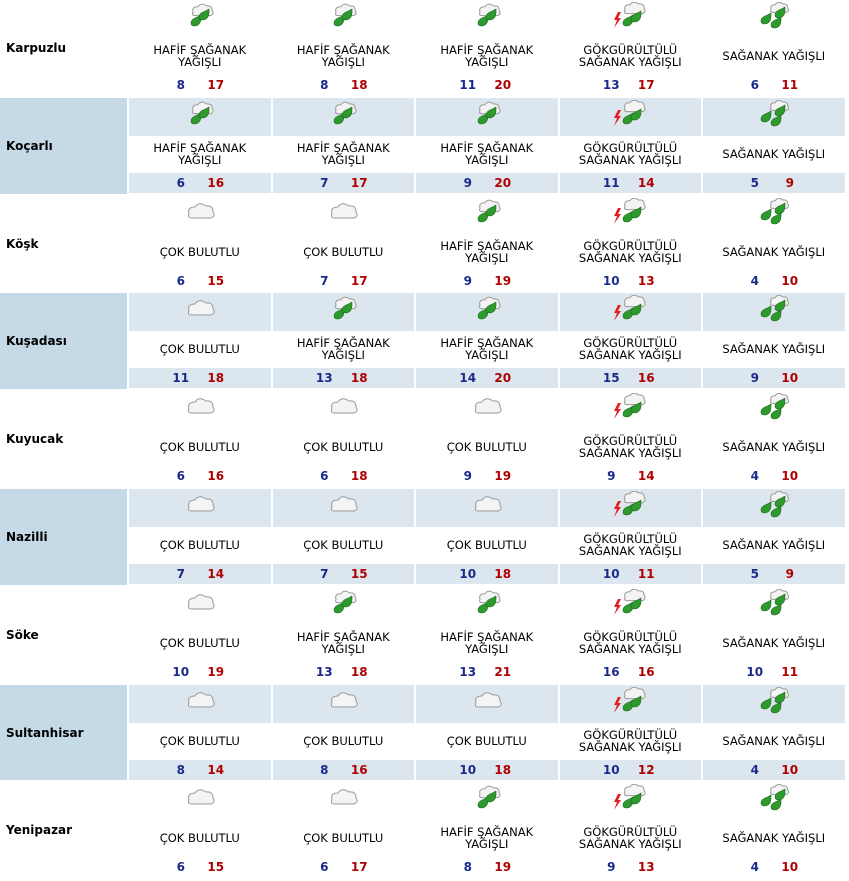 The width and height of the screenshot is (849, 881). I want to click on min-temp: 7, so click(324, 280).